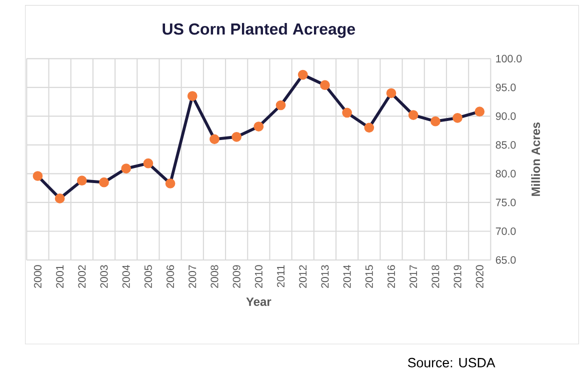  I want to click on y-tick-label: 75.0, so click(506, 202).